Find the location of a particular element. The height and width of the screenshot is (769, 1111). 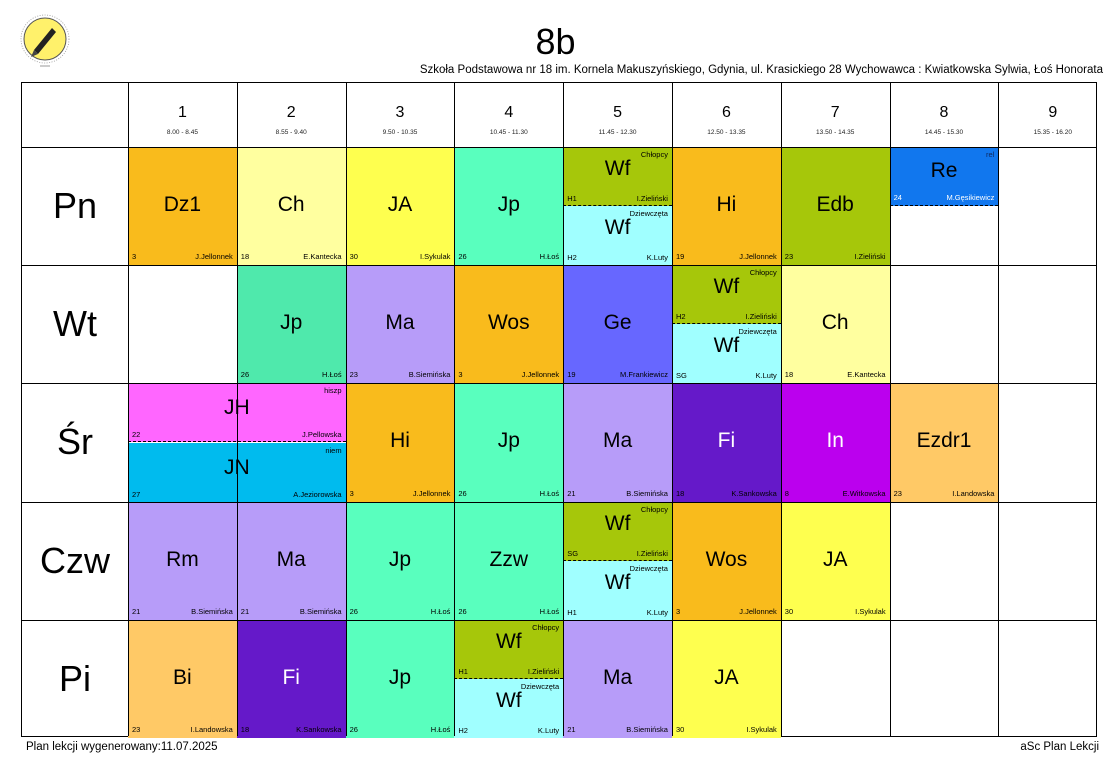

group-label: hiszp is located at coordinates (333, 391).